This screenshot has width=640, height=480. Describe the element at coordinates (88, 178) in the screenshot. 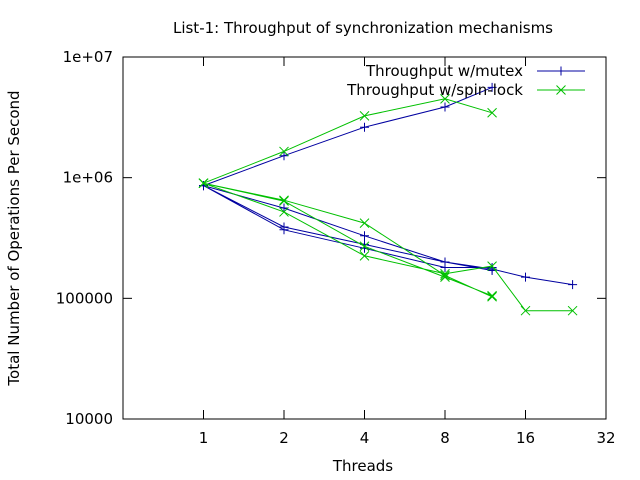

I see `y-tick-label: 1e+06` at that location.